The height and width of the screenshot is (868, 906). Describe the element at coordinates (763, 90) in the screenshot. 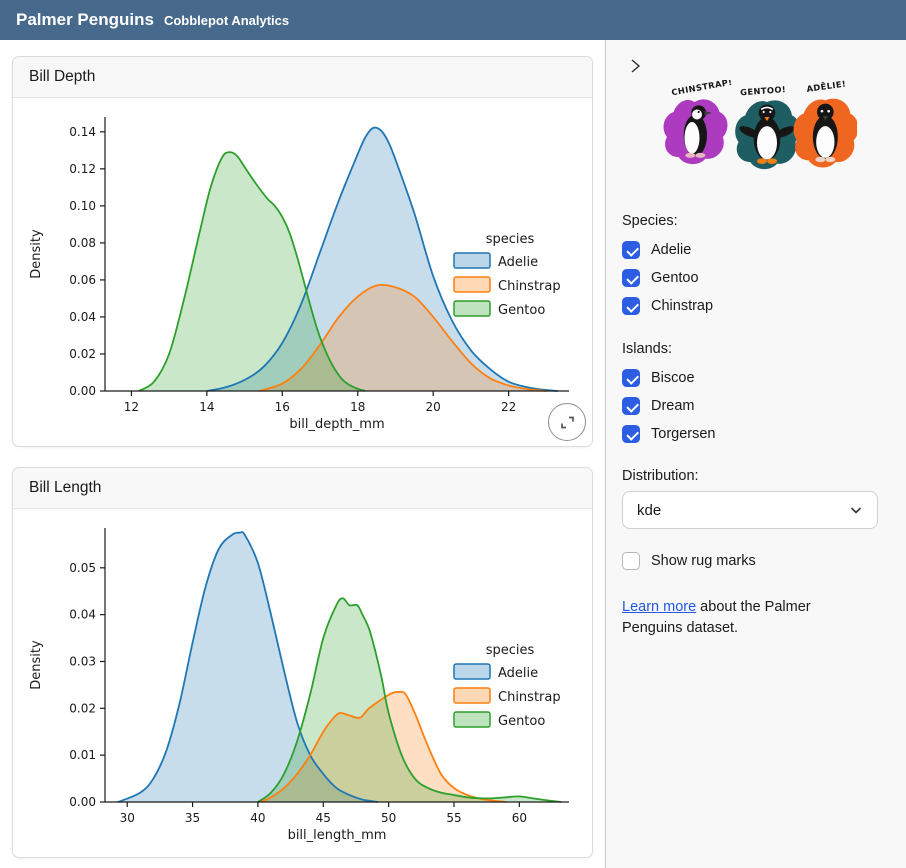

I see `gentoo-label: GENTOO!` at that location.